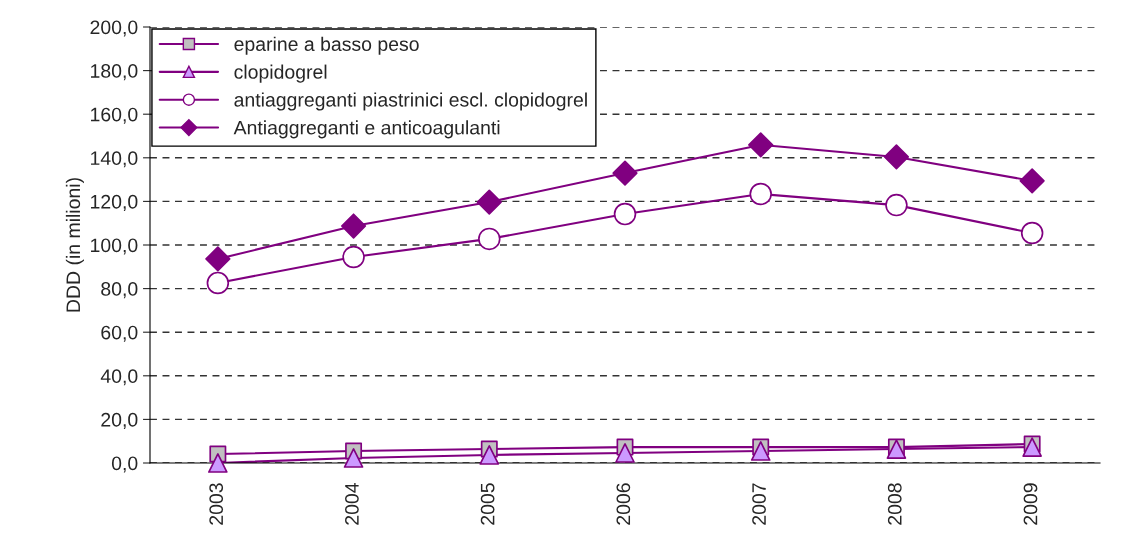 The height and width of the screenshot is (536, 1122). Describe the element at coordinates (326, 45) in the screenshot. I see `legend-label: eparine a basso peso` at that location.